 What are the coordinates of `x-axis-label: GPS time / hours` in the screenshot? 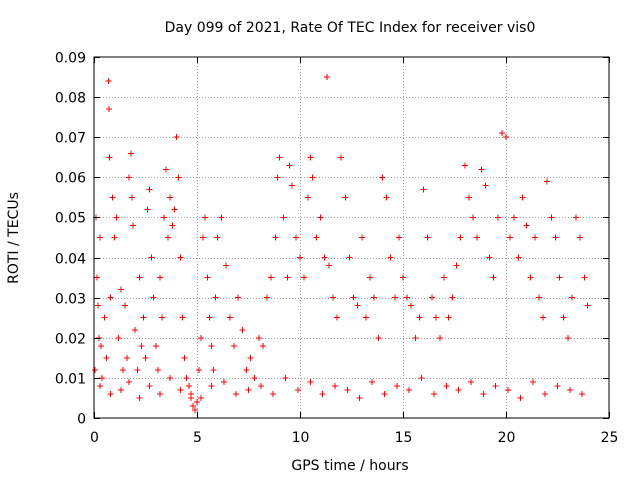 It's located at (349, 466).